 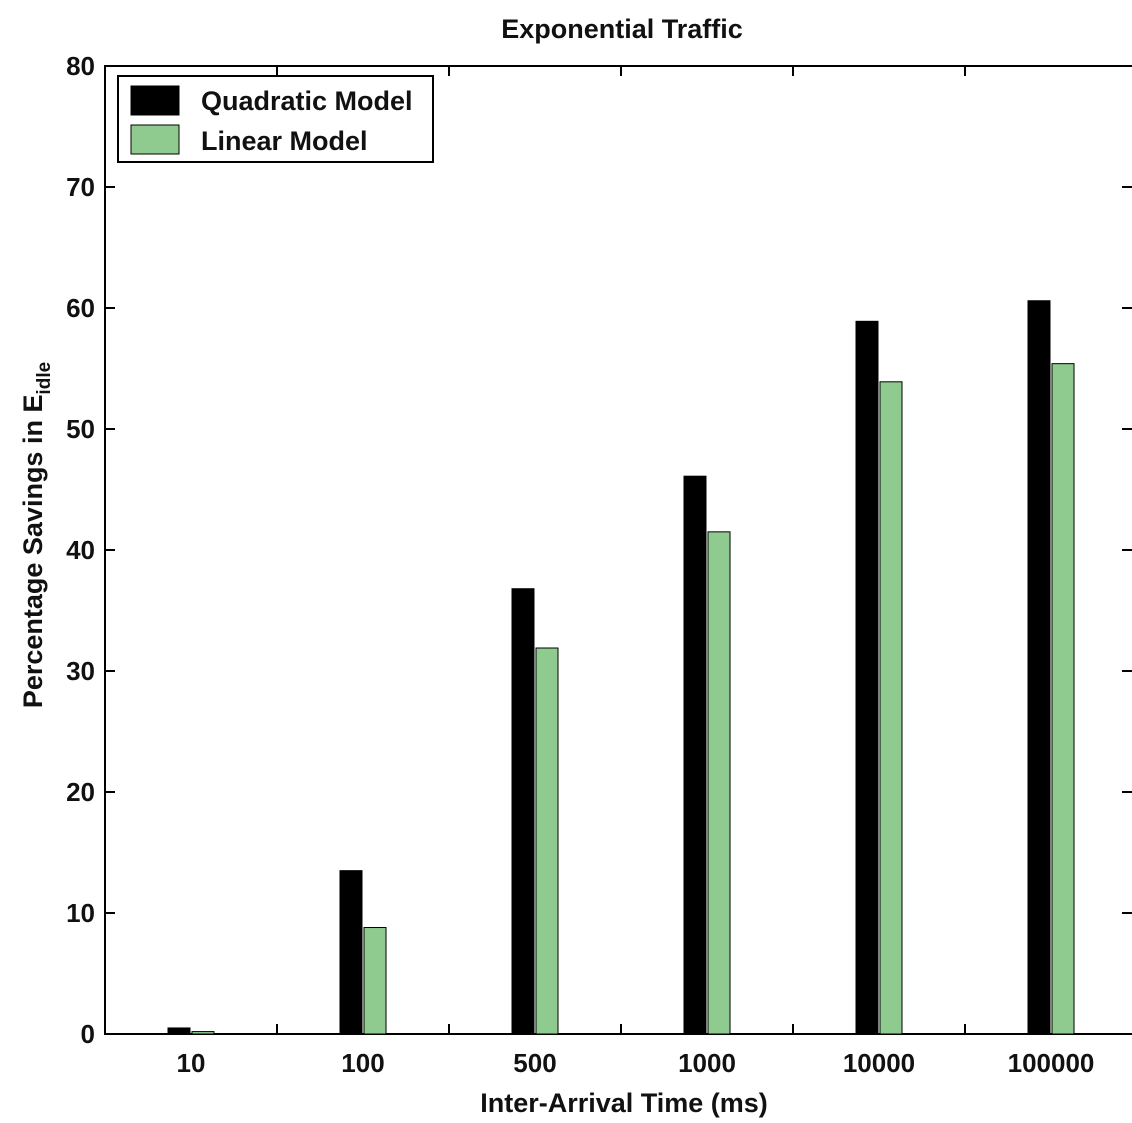 I want to click on x-tick-label: 100000, so click(x=1051, y=1063).